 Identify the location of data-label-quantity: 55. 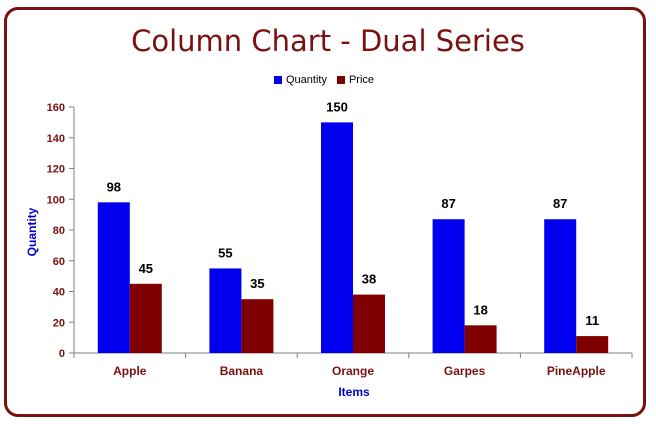
(225, 252).